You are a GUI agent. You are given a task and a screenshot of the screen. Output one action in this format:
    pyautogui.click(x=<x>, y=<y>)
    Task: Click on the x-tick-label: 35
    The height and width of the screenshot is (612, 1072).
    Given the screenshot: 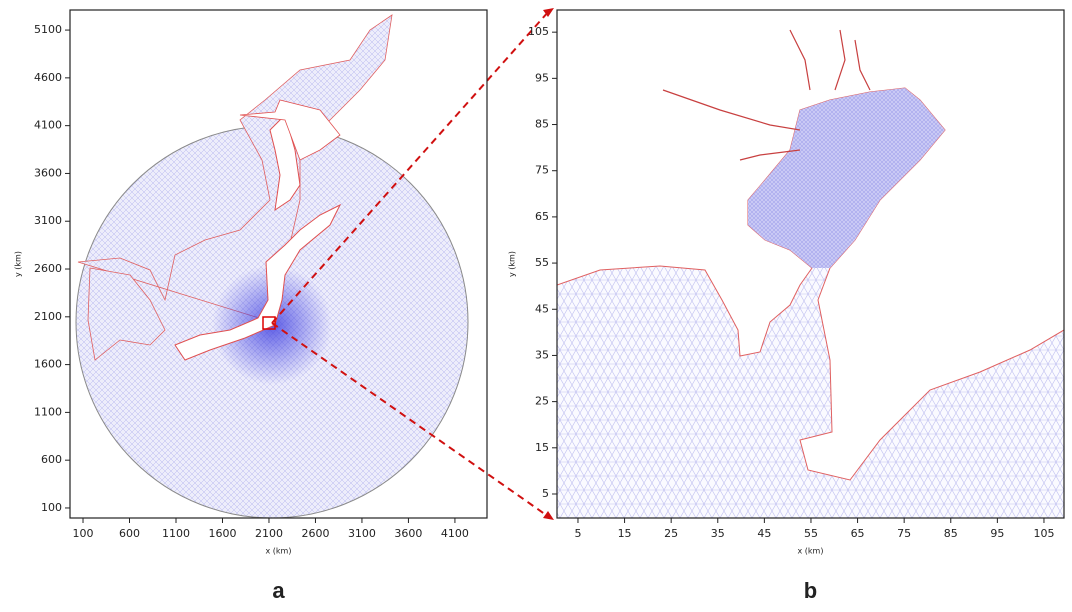 What is the action you would take?
    pyautogui.click(x=718, y=533)
    